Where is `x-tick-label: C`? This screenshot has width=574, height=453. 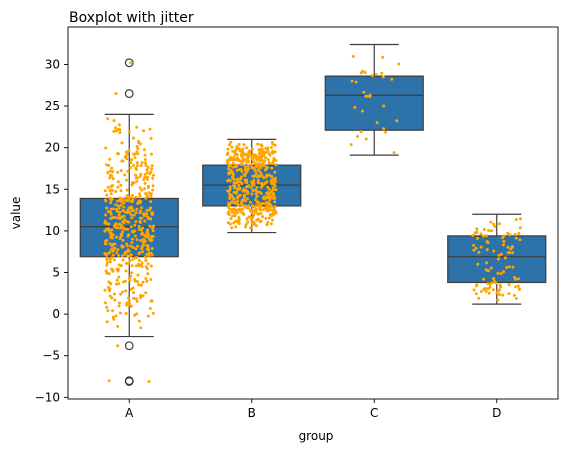
x-tick-label: C is located at coordinates (374, 413).